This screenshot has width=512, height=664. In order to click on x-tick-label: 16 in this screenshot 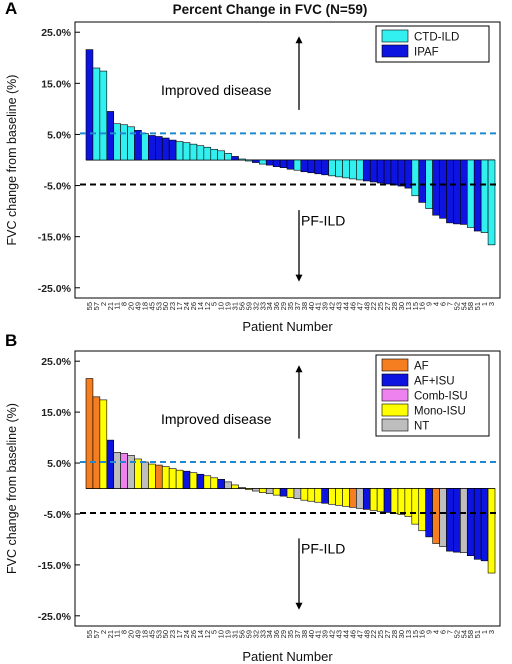, I will do `click(422, 634)`.